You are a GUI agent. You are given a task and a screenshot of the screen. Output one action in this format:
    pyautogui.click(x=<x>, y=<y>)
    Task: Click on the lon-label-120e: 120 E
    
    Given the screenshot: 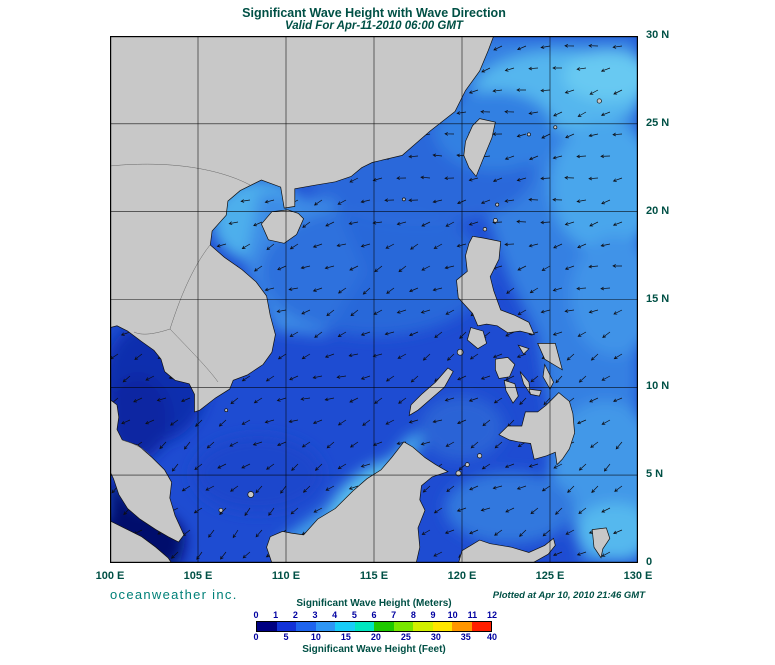 What is the action you would take?
    pyautogui.click(x=462, y=576)
    